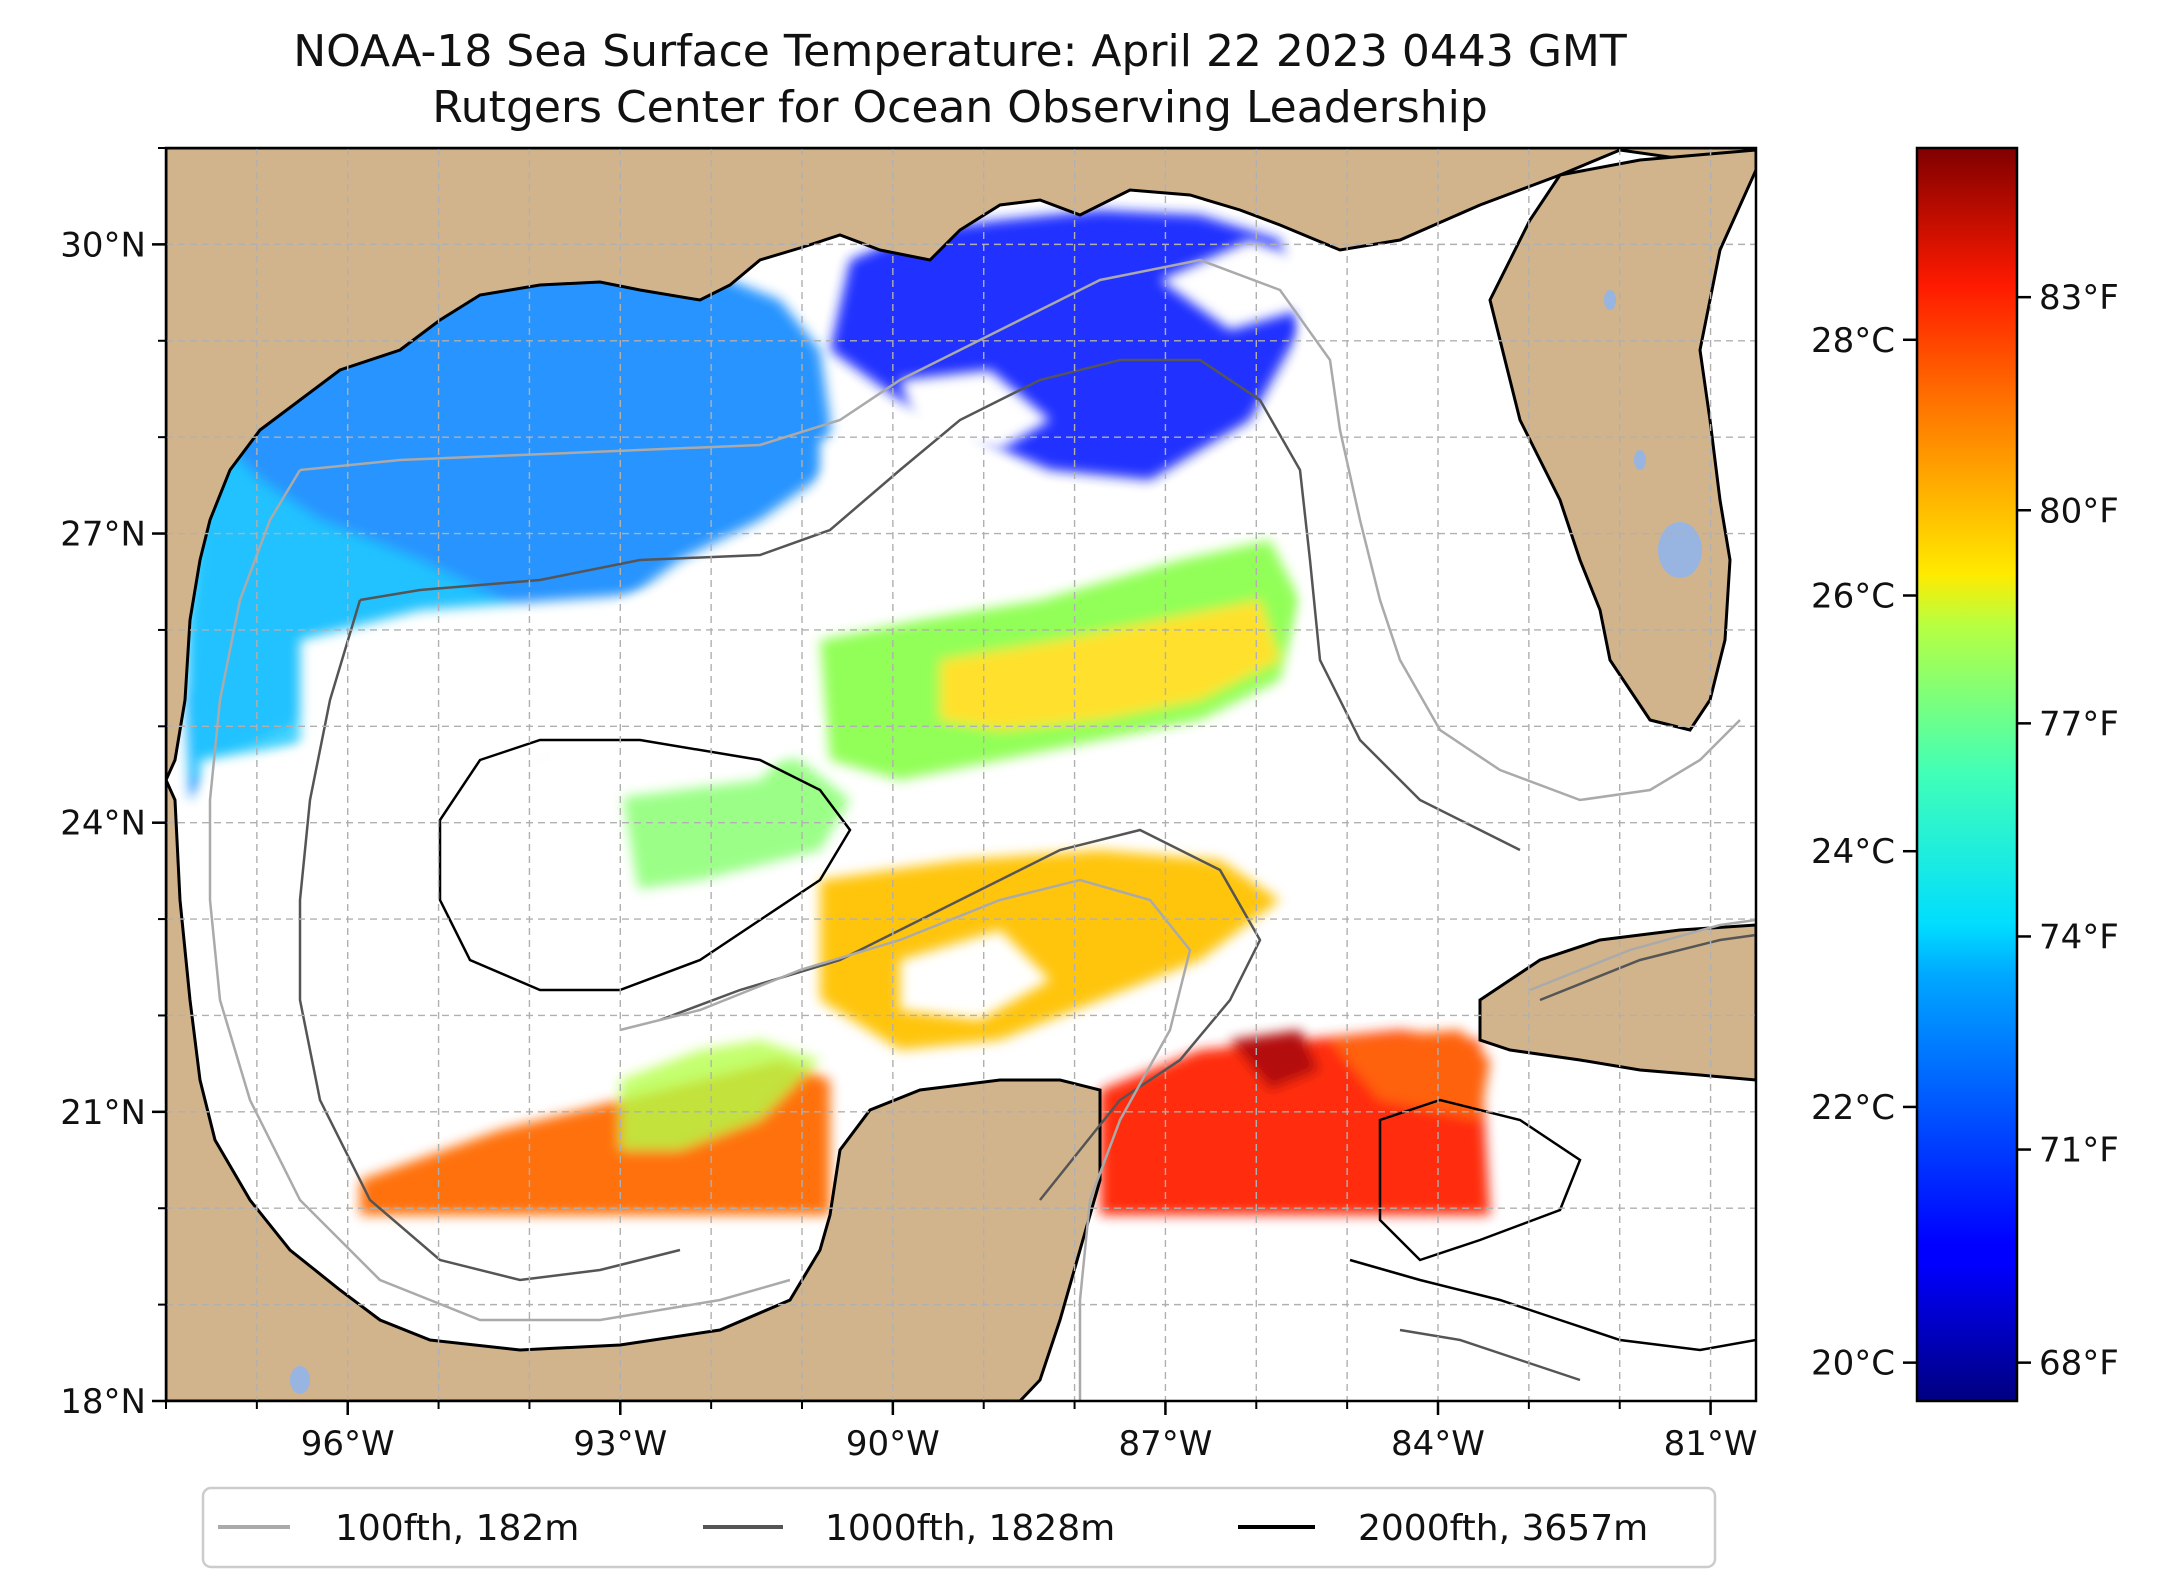  Describe the element at coordinates (620, 1444) in the screenshot. I see `lon-tick-label: 93°W` at that location.